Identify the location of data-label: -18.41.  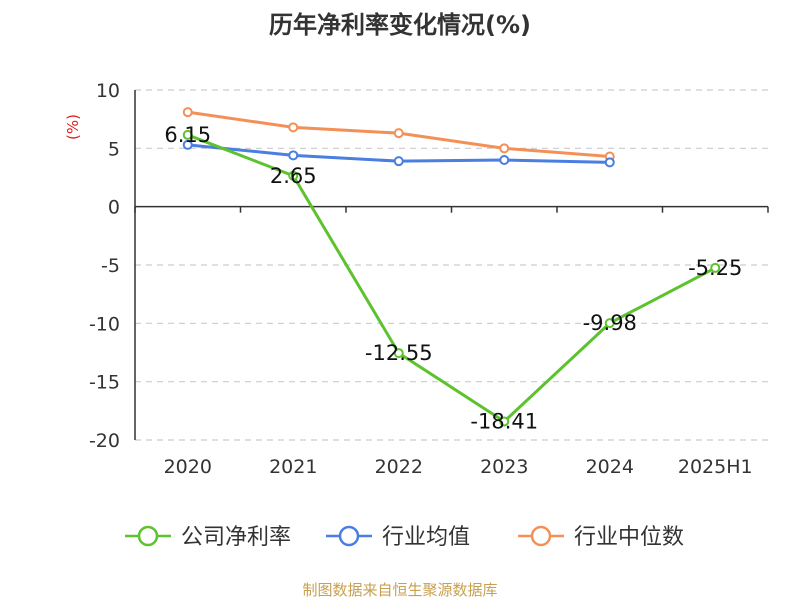
(504, 421).